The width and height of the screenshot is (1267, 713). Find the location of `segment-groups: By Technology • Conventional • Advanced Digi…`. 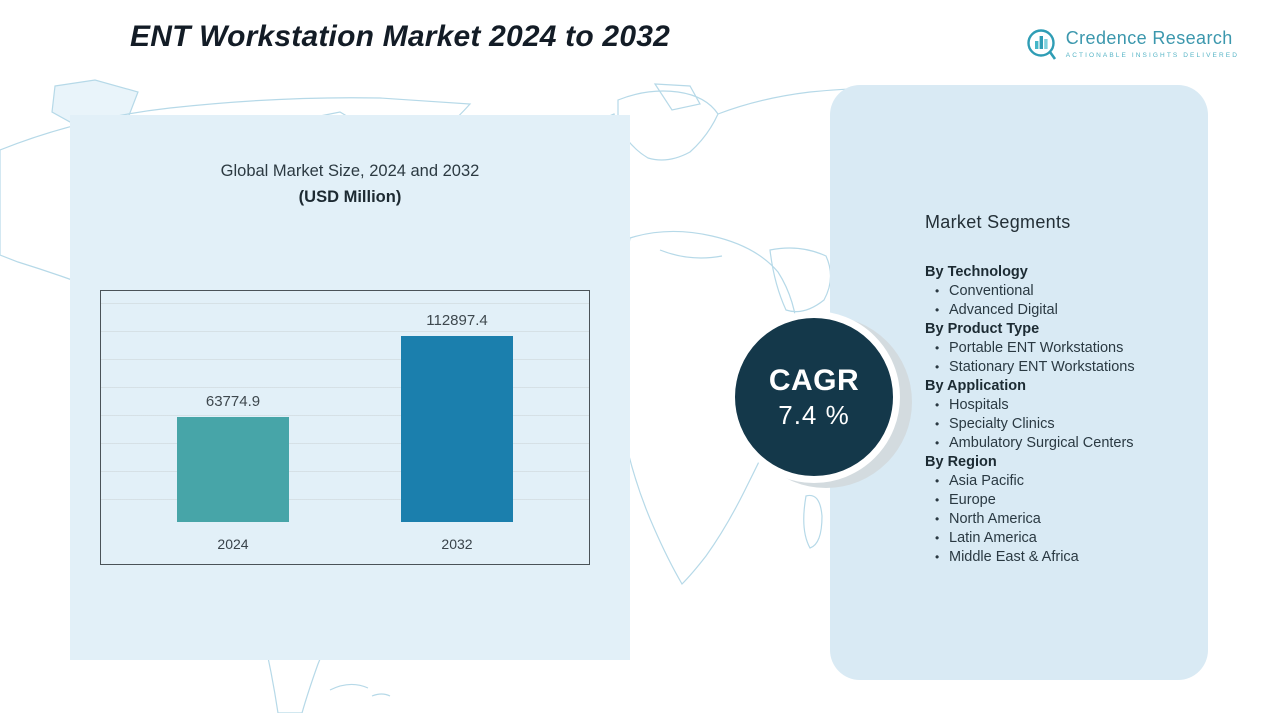

segment-groups: By Technology • Conventional • Advanced Digi… is located at coordinates (1054, 415).